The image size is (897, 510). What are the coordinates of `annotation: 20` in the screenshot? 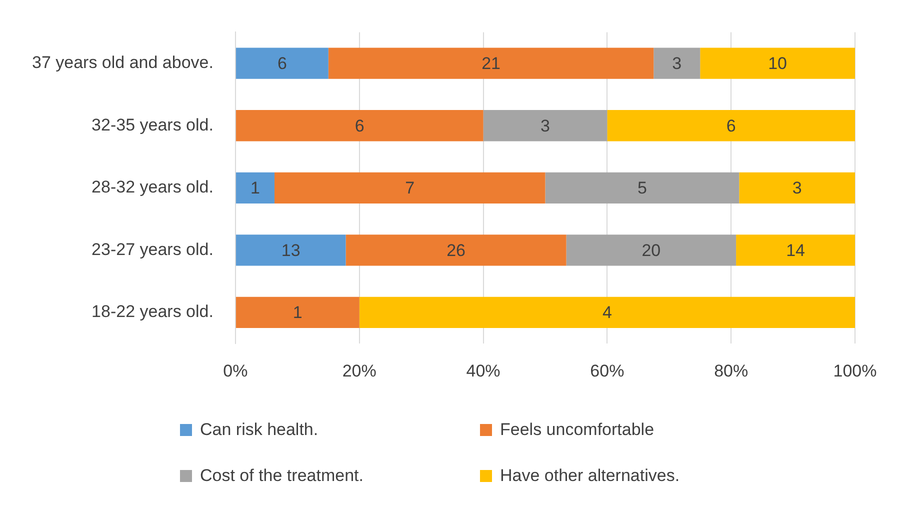 It's located at (651, 250).